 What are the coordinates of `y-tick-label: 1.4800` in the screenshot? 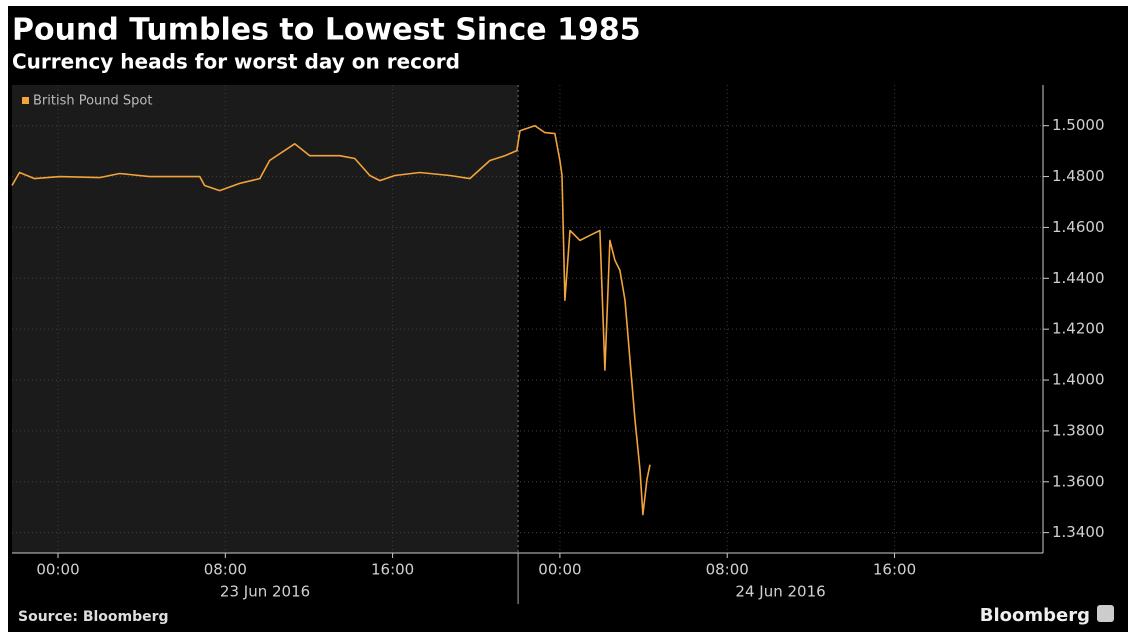 It's located at (1078, 176).